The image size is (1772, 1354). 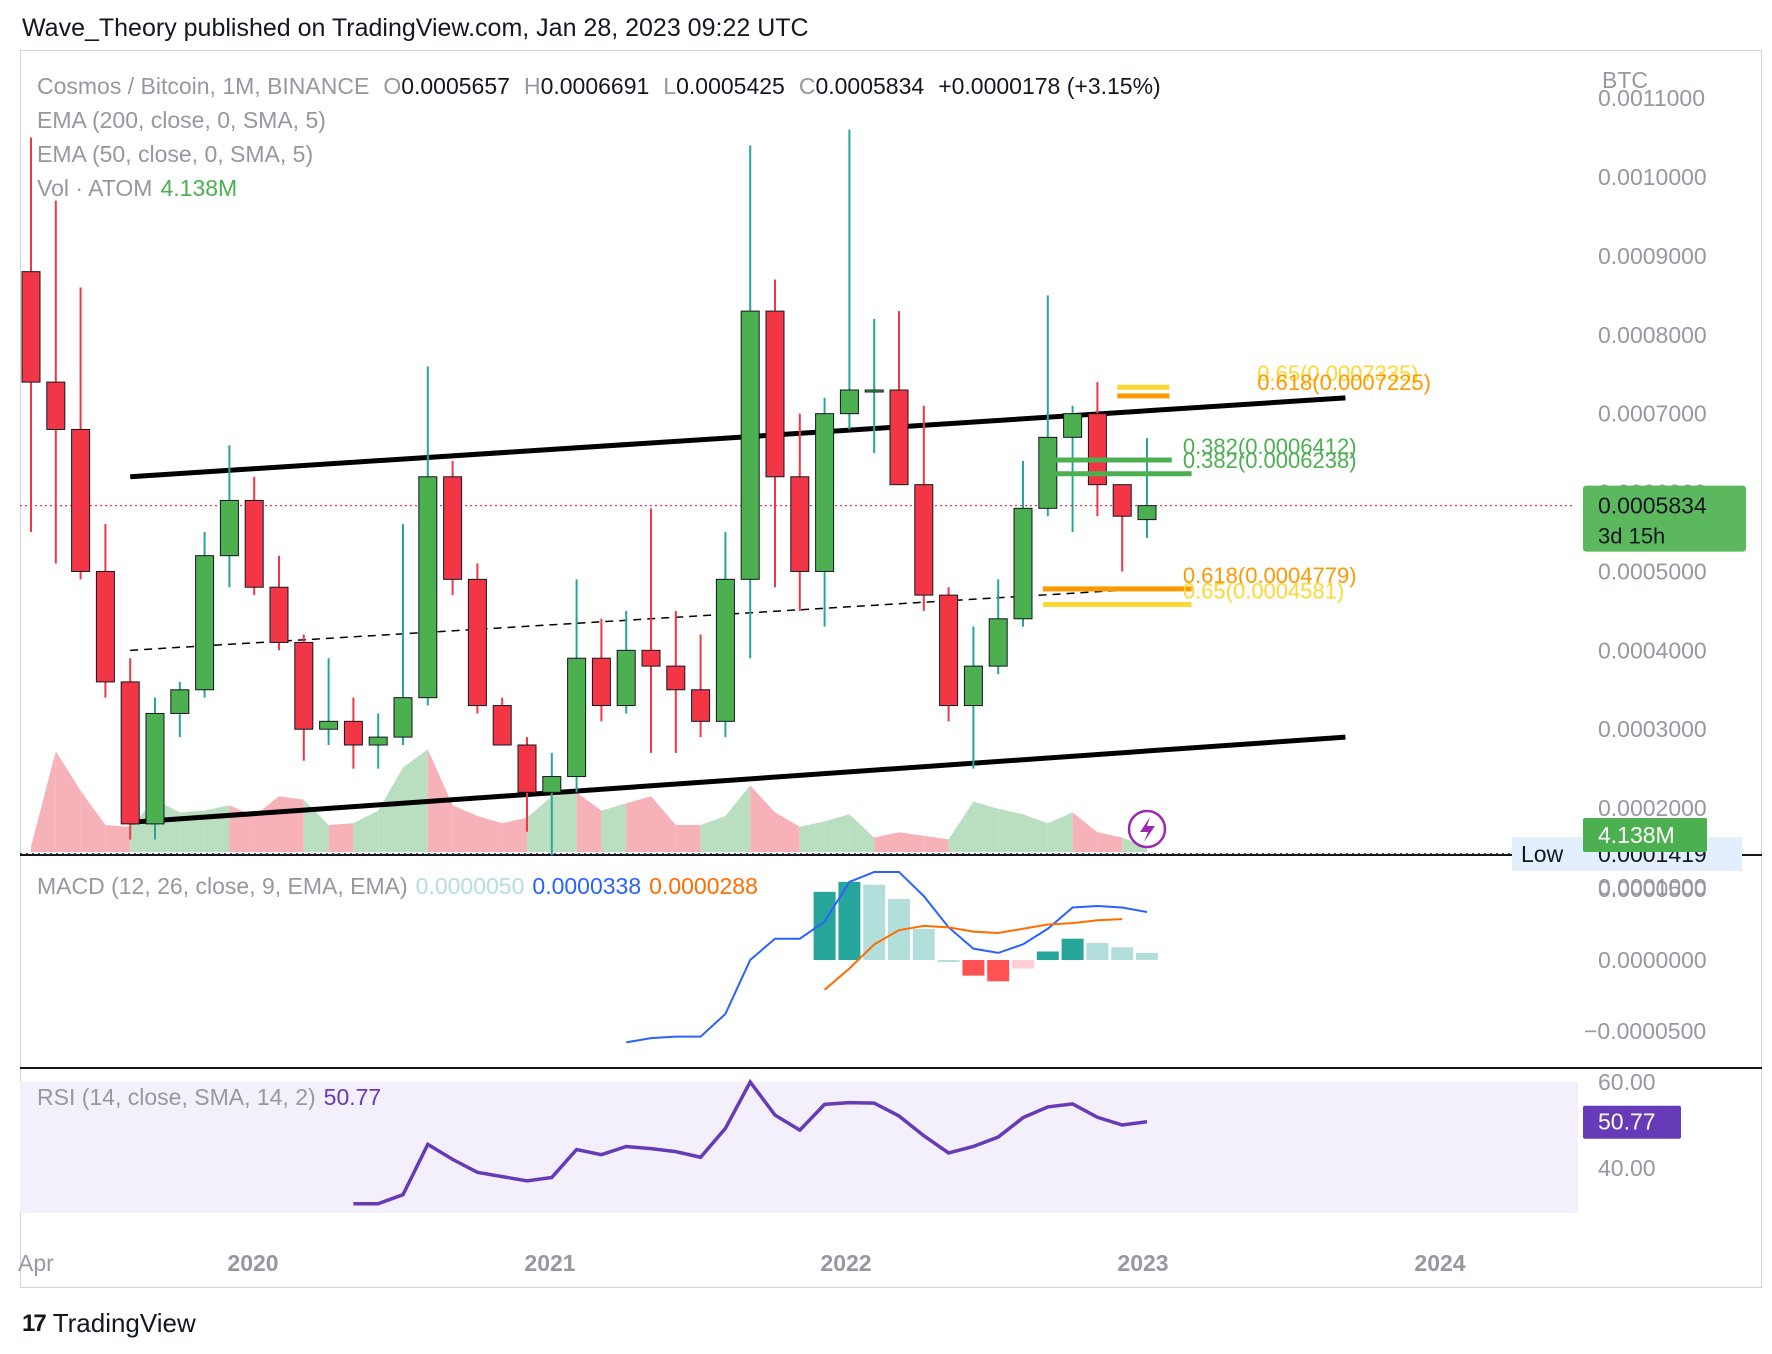 I want to click on macd-line, so click(x=887, y=957).